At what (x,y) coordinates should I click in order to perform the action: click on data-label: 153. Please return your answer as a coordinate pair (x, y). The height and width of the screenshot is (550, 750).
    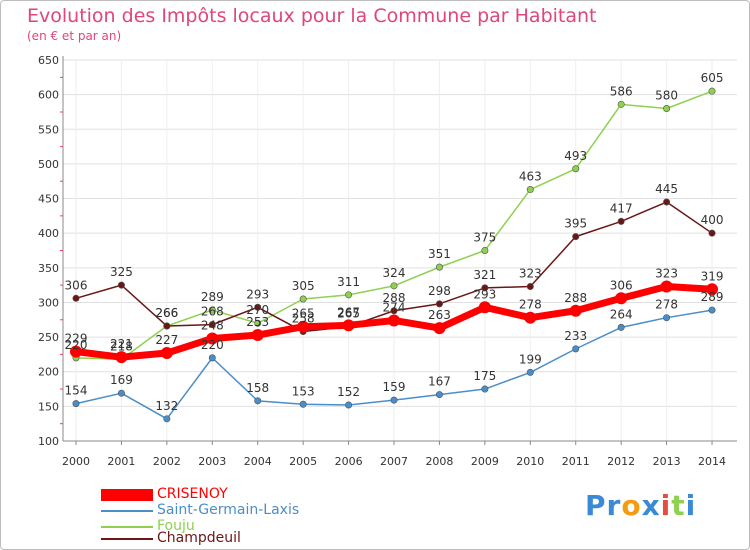
    Looking at the image, I should click on (303, 391).